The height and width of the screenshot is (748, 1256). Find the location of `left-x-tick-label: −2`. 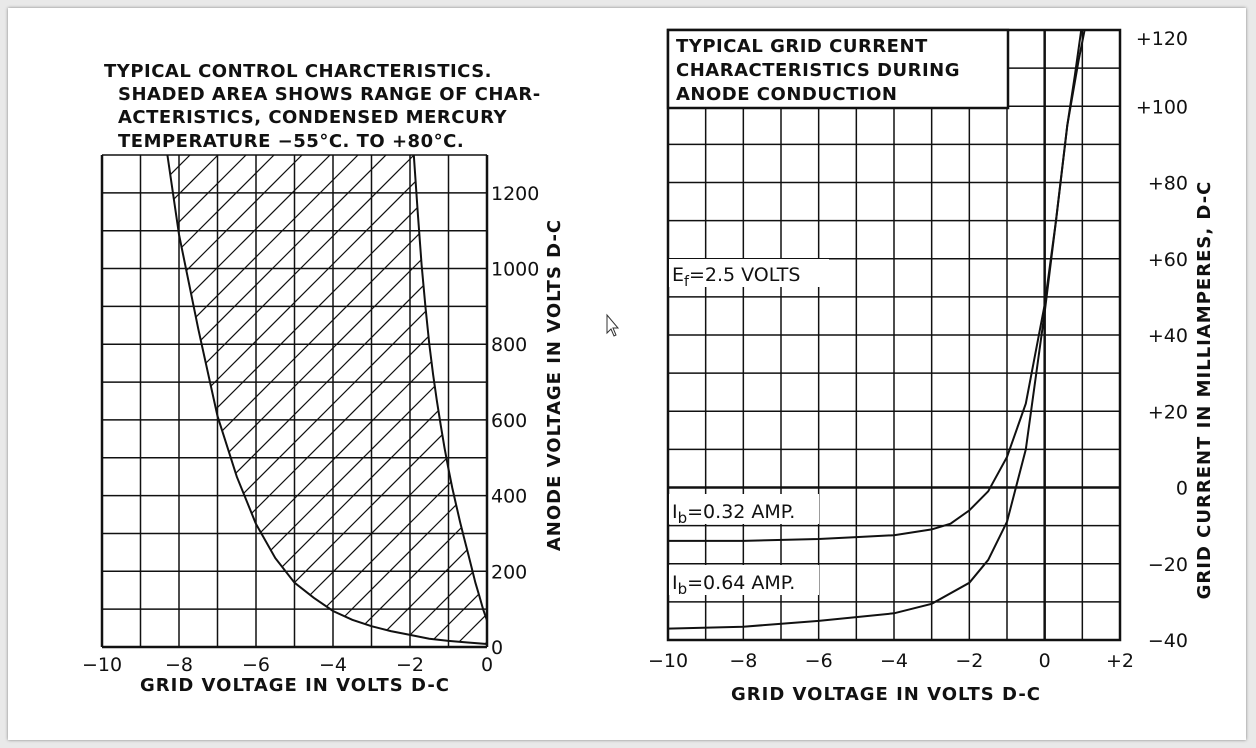

left-x-tick-label: −2 is located at coordinates (410, 665).